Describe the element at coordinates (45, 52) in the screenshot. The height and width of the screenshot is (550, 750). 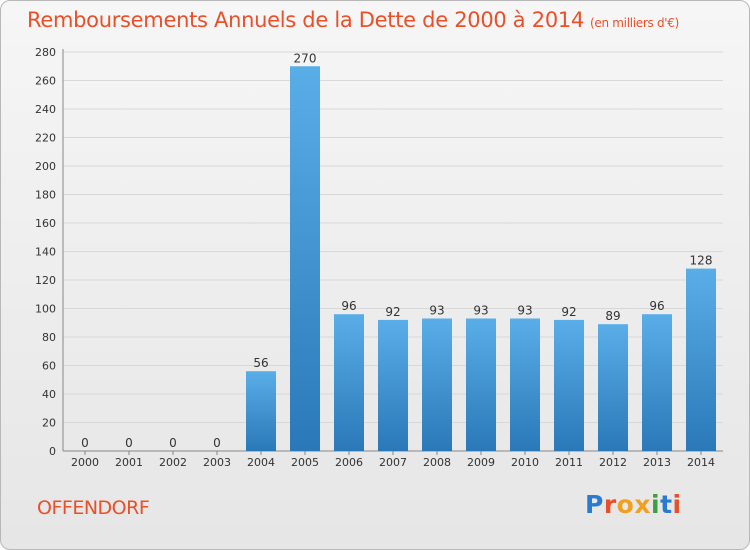
I see `y-tick-label: 280` at that location.